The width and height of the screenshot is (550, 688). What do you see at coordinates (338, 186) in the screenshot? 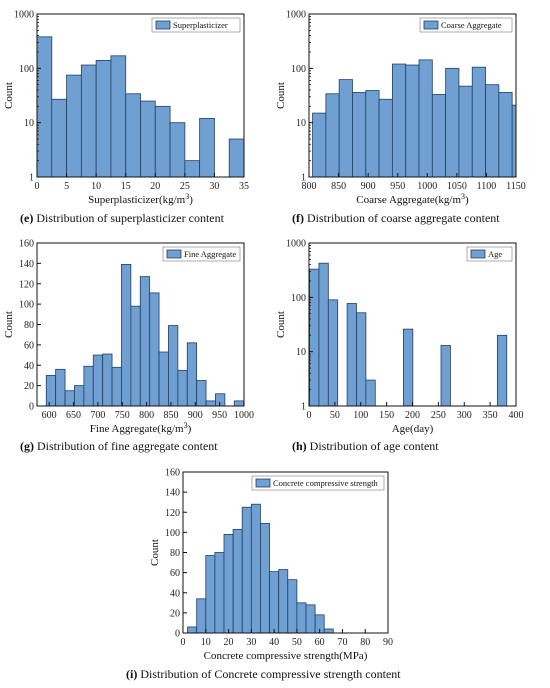
I see `x-tick-label: 850` at bounding box center [338, 186].